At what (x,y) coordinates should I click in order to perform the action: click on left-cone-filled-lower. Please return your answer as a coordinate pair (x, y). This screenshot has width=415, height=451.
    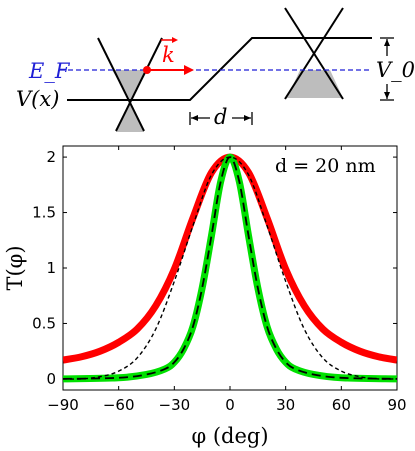
    Looking at the image, I should click on (130, 116).